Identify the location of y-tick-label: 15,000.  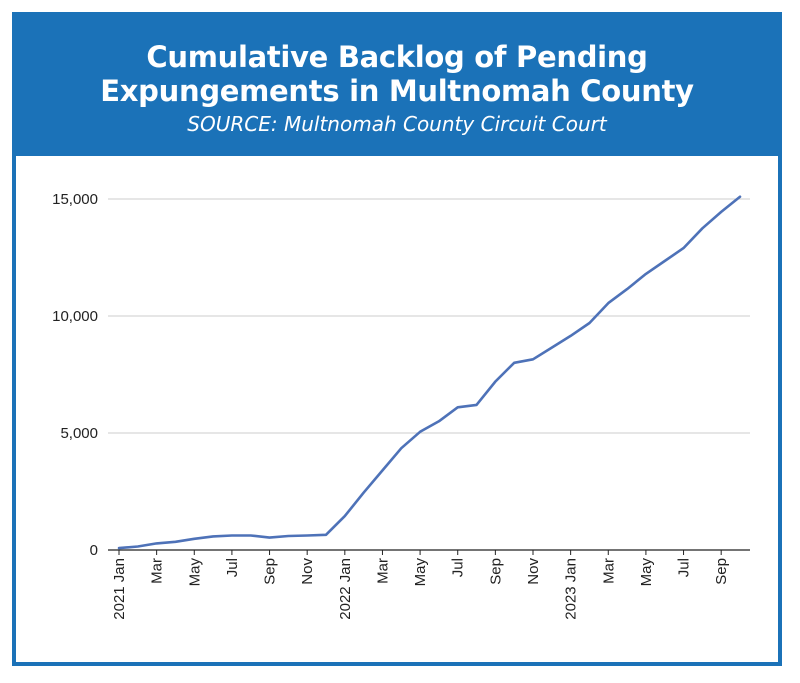
(75, 199).